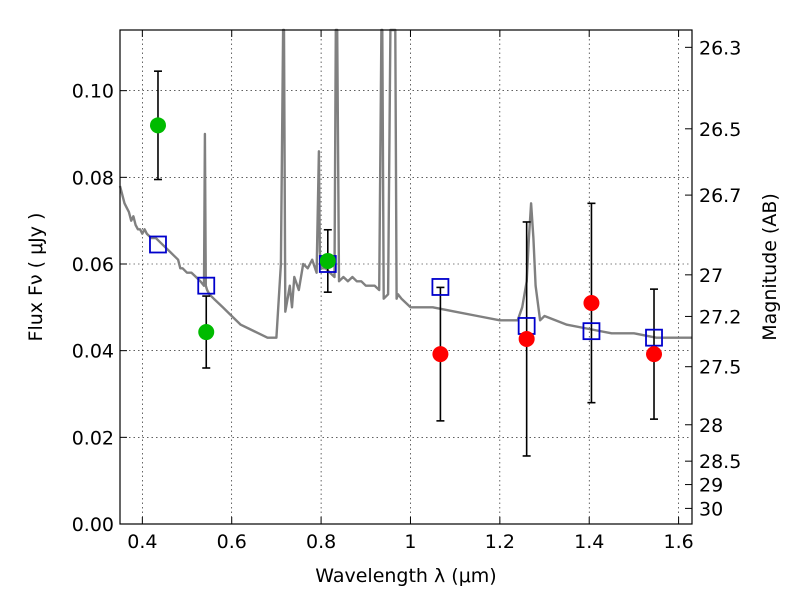 This screenshot has width=800, height=600. I want to click on y-tick-label: 0.00, so click(93, 525).